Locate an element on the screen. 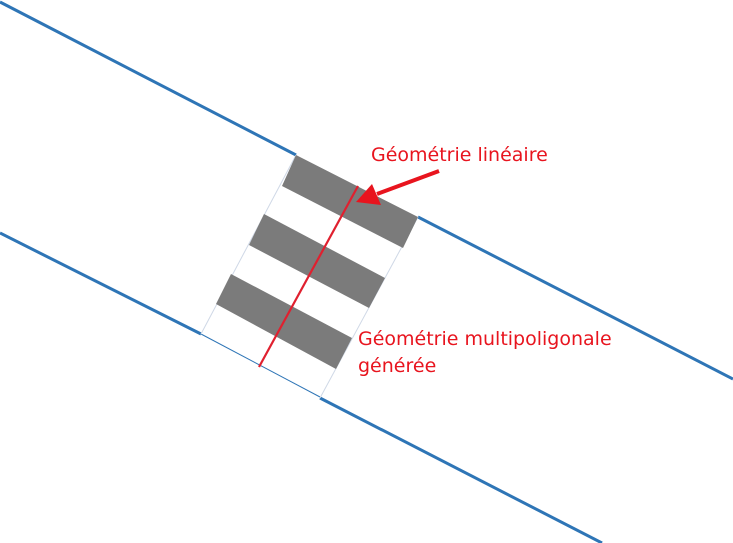  arrow-shaft is located at coordinates (408, 182).